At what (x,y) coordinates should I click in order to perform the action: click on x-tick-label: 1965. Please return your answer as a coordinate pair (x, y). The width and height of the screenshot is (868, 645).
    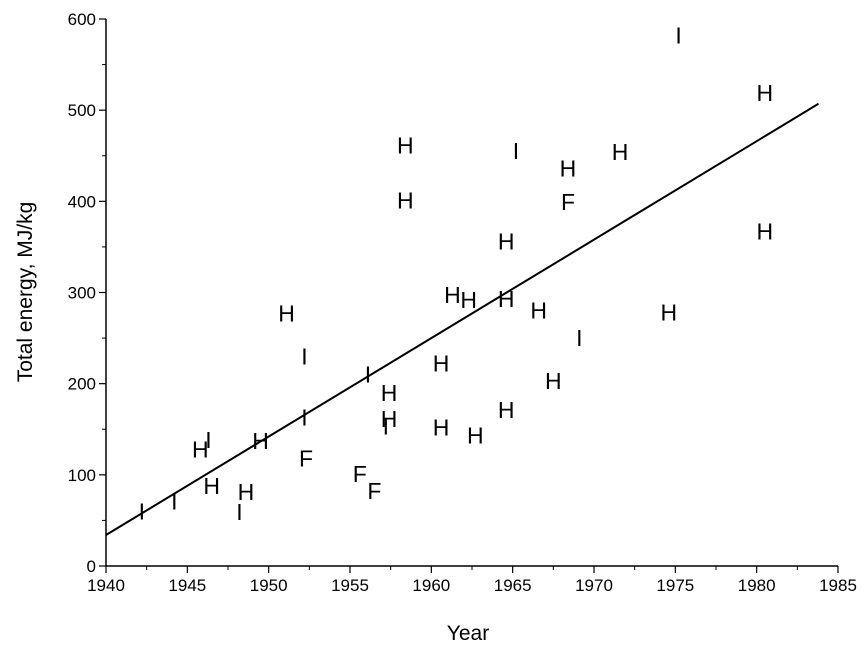
    Looking at the image, I should click on (513, 585).